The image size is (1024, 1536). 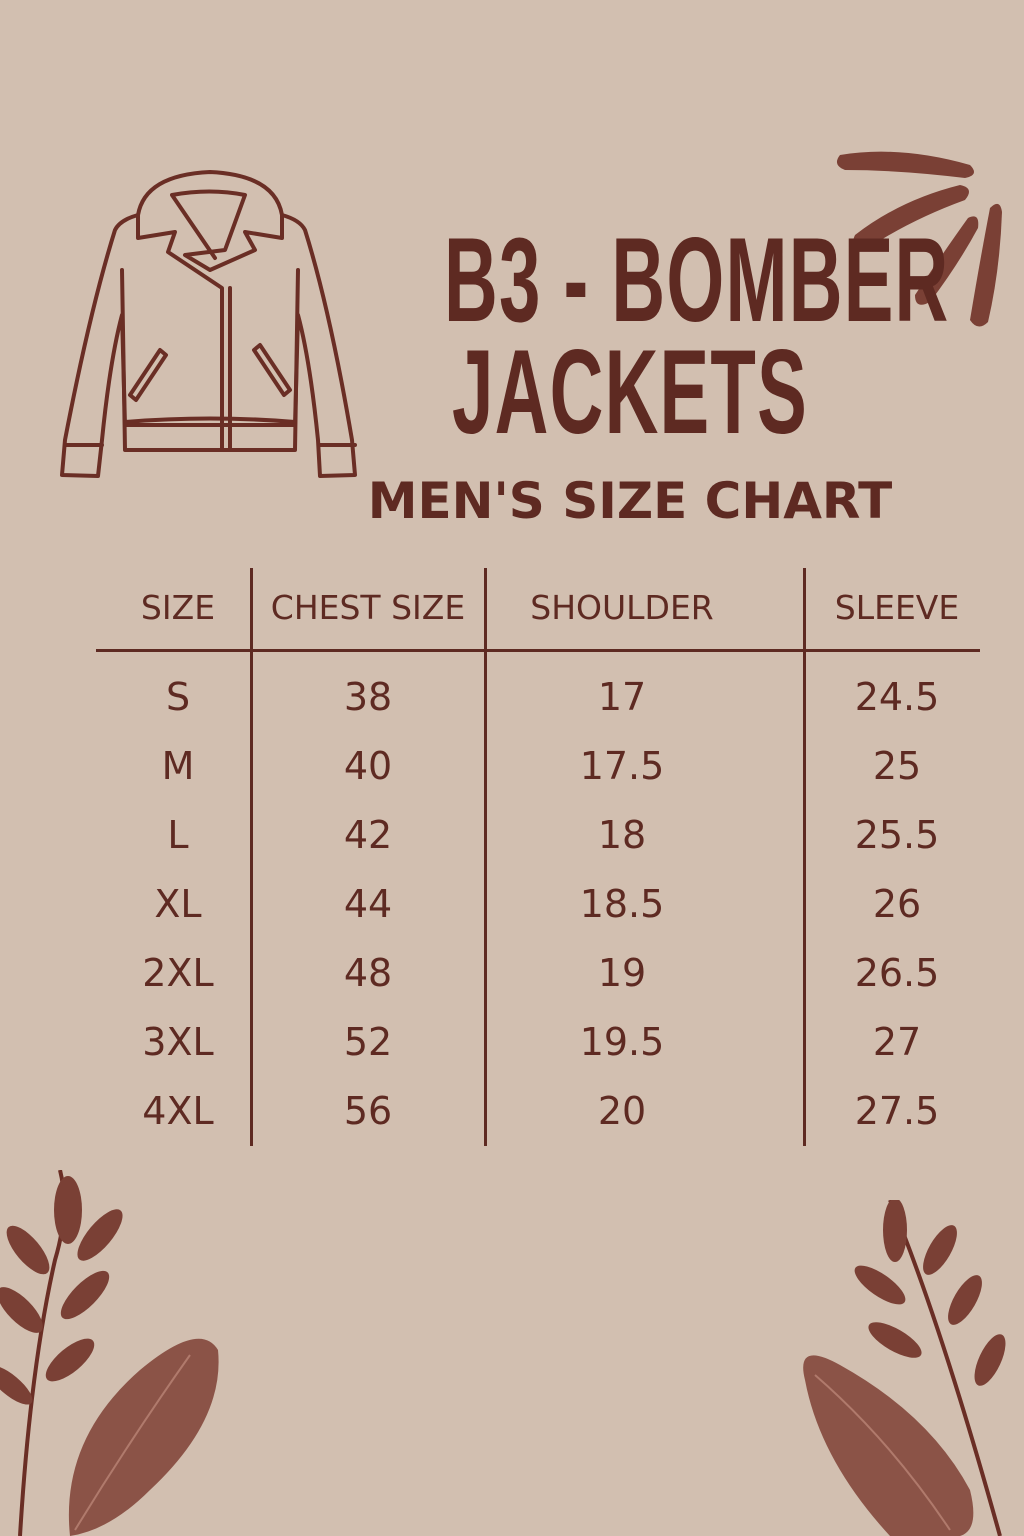 I want to click on cell-size: M, so click(x=178, y=766).